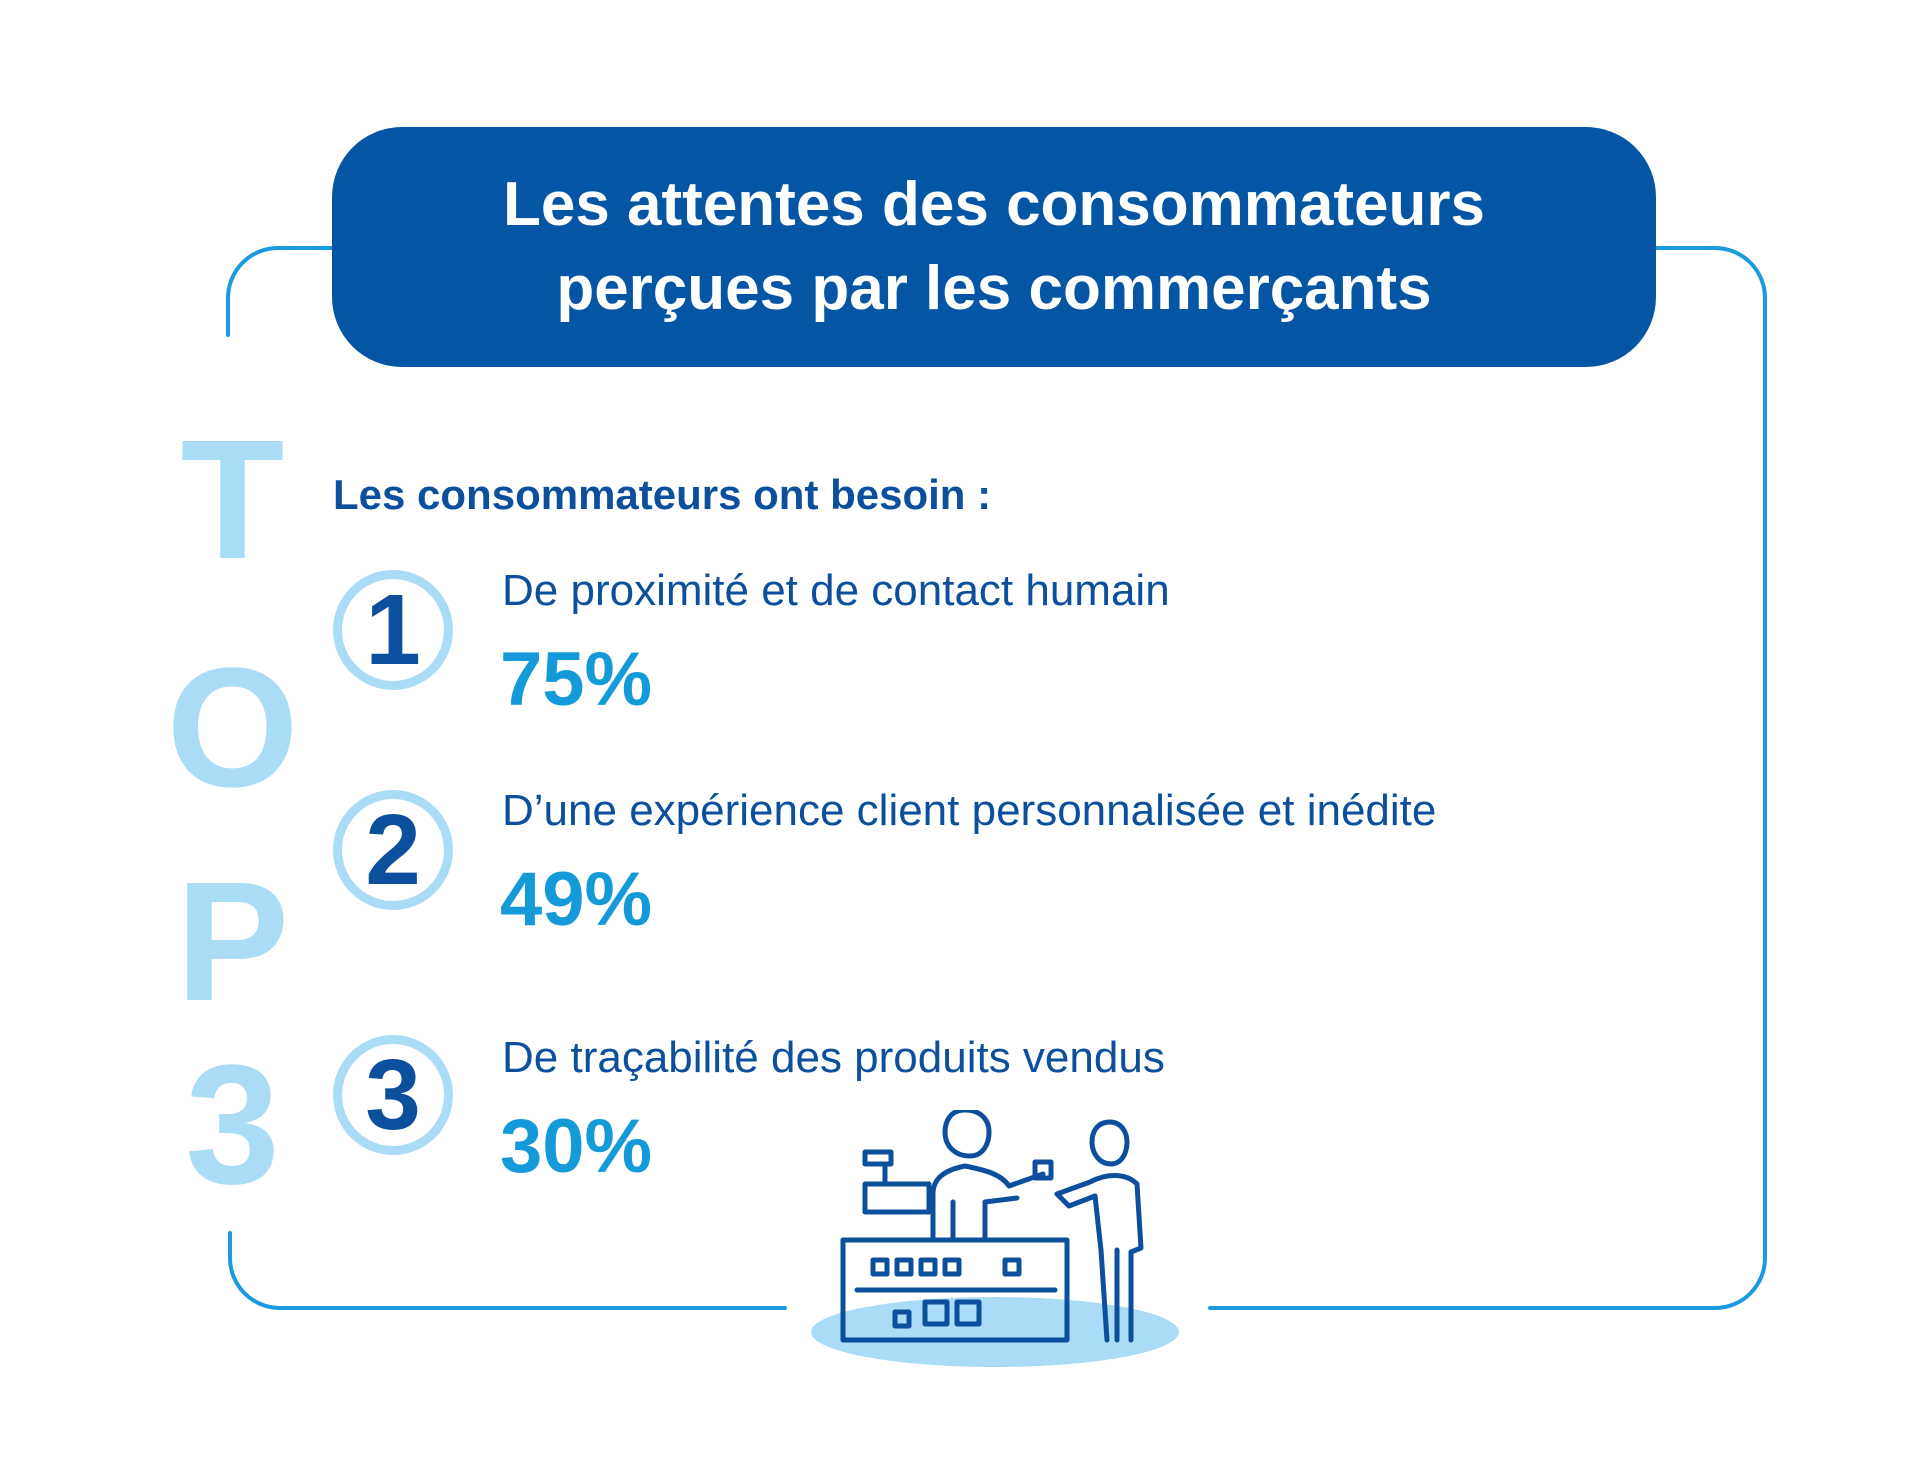  What do you see at coordinates (662, 494) in the screenshot?
I see `subtitle: Les consommateurs ont besoin :` at bounding box center [662, 494].